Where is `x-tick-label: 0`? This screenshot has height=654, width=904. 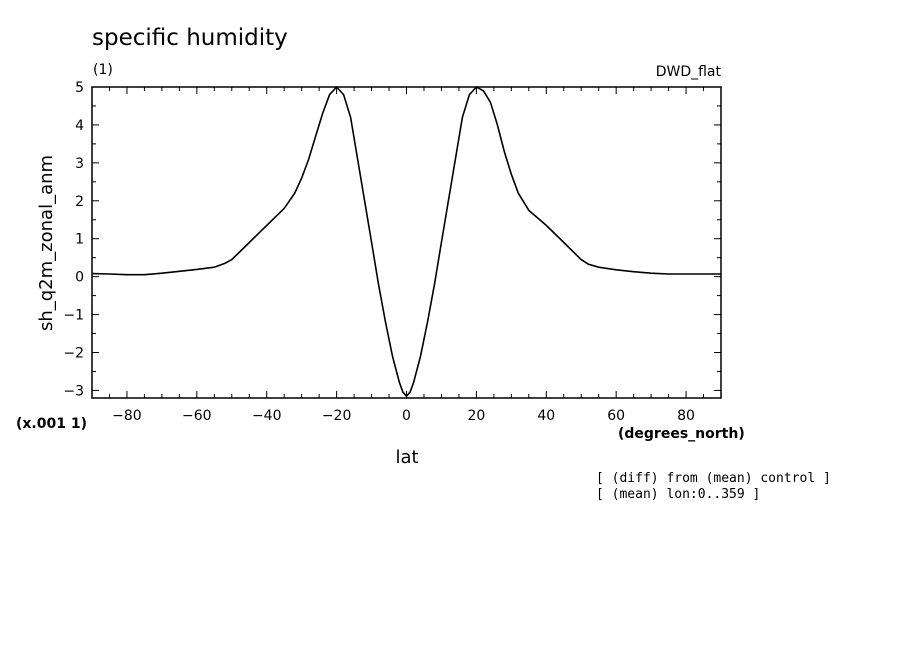 x-tick-label: 0 is located at coordinates (406, 416).